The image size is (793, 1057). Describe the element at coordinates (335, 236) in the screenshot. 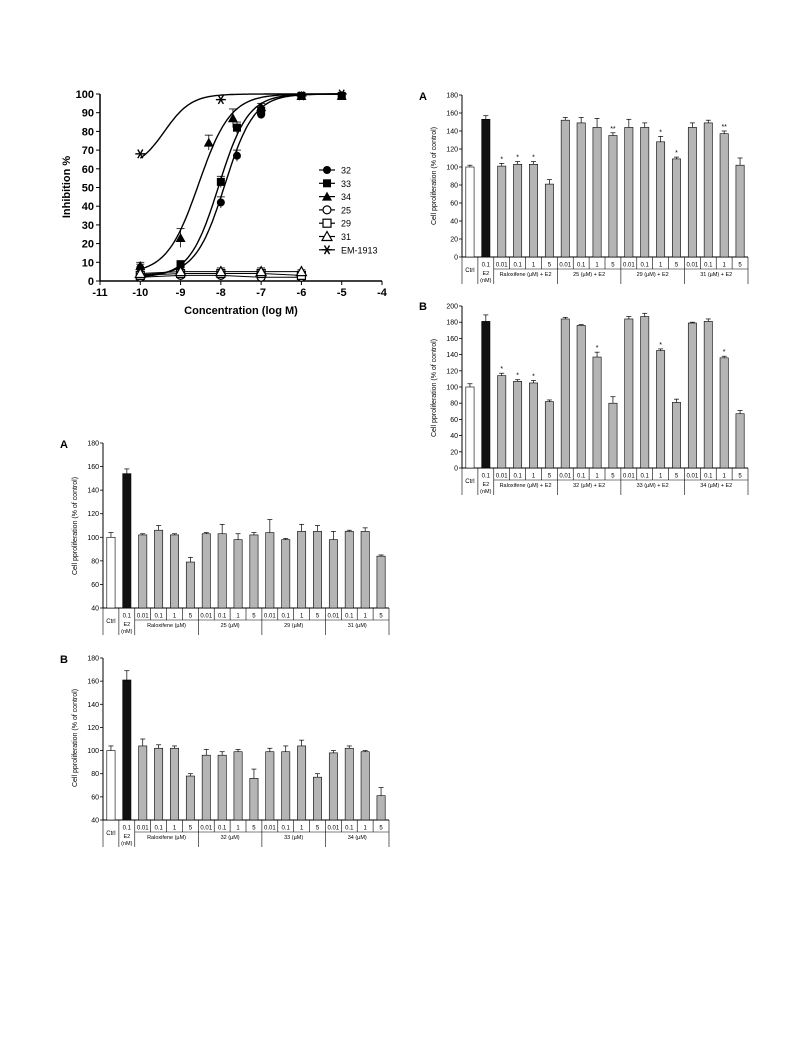

I see `legend-entry: 31` at that location.